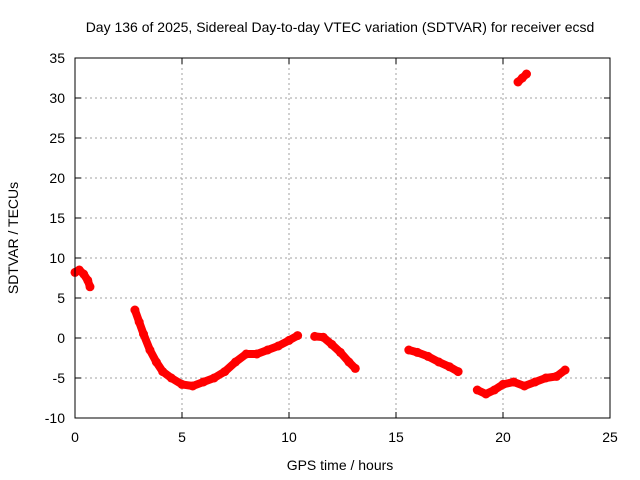  I want to click on y-tick-label: 30, so click(57, 98).